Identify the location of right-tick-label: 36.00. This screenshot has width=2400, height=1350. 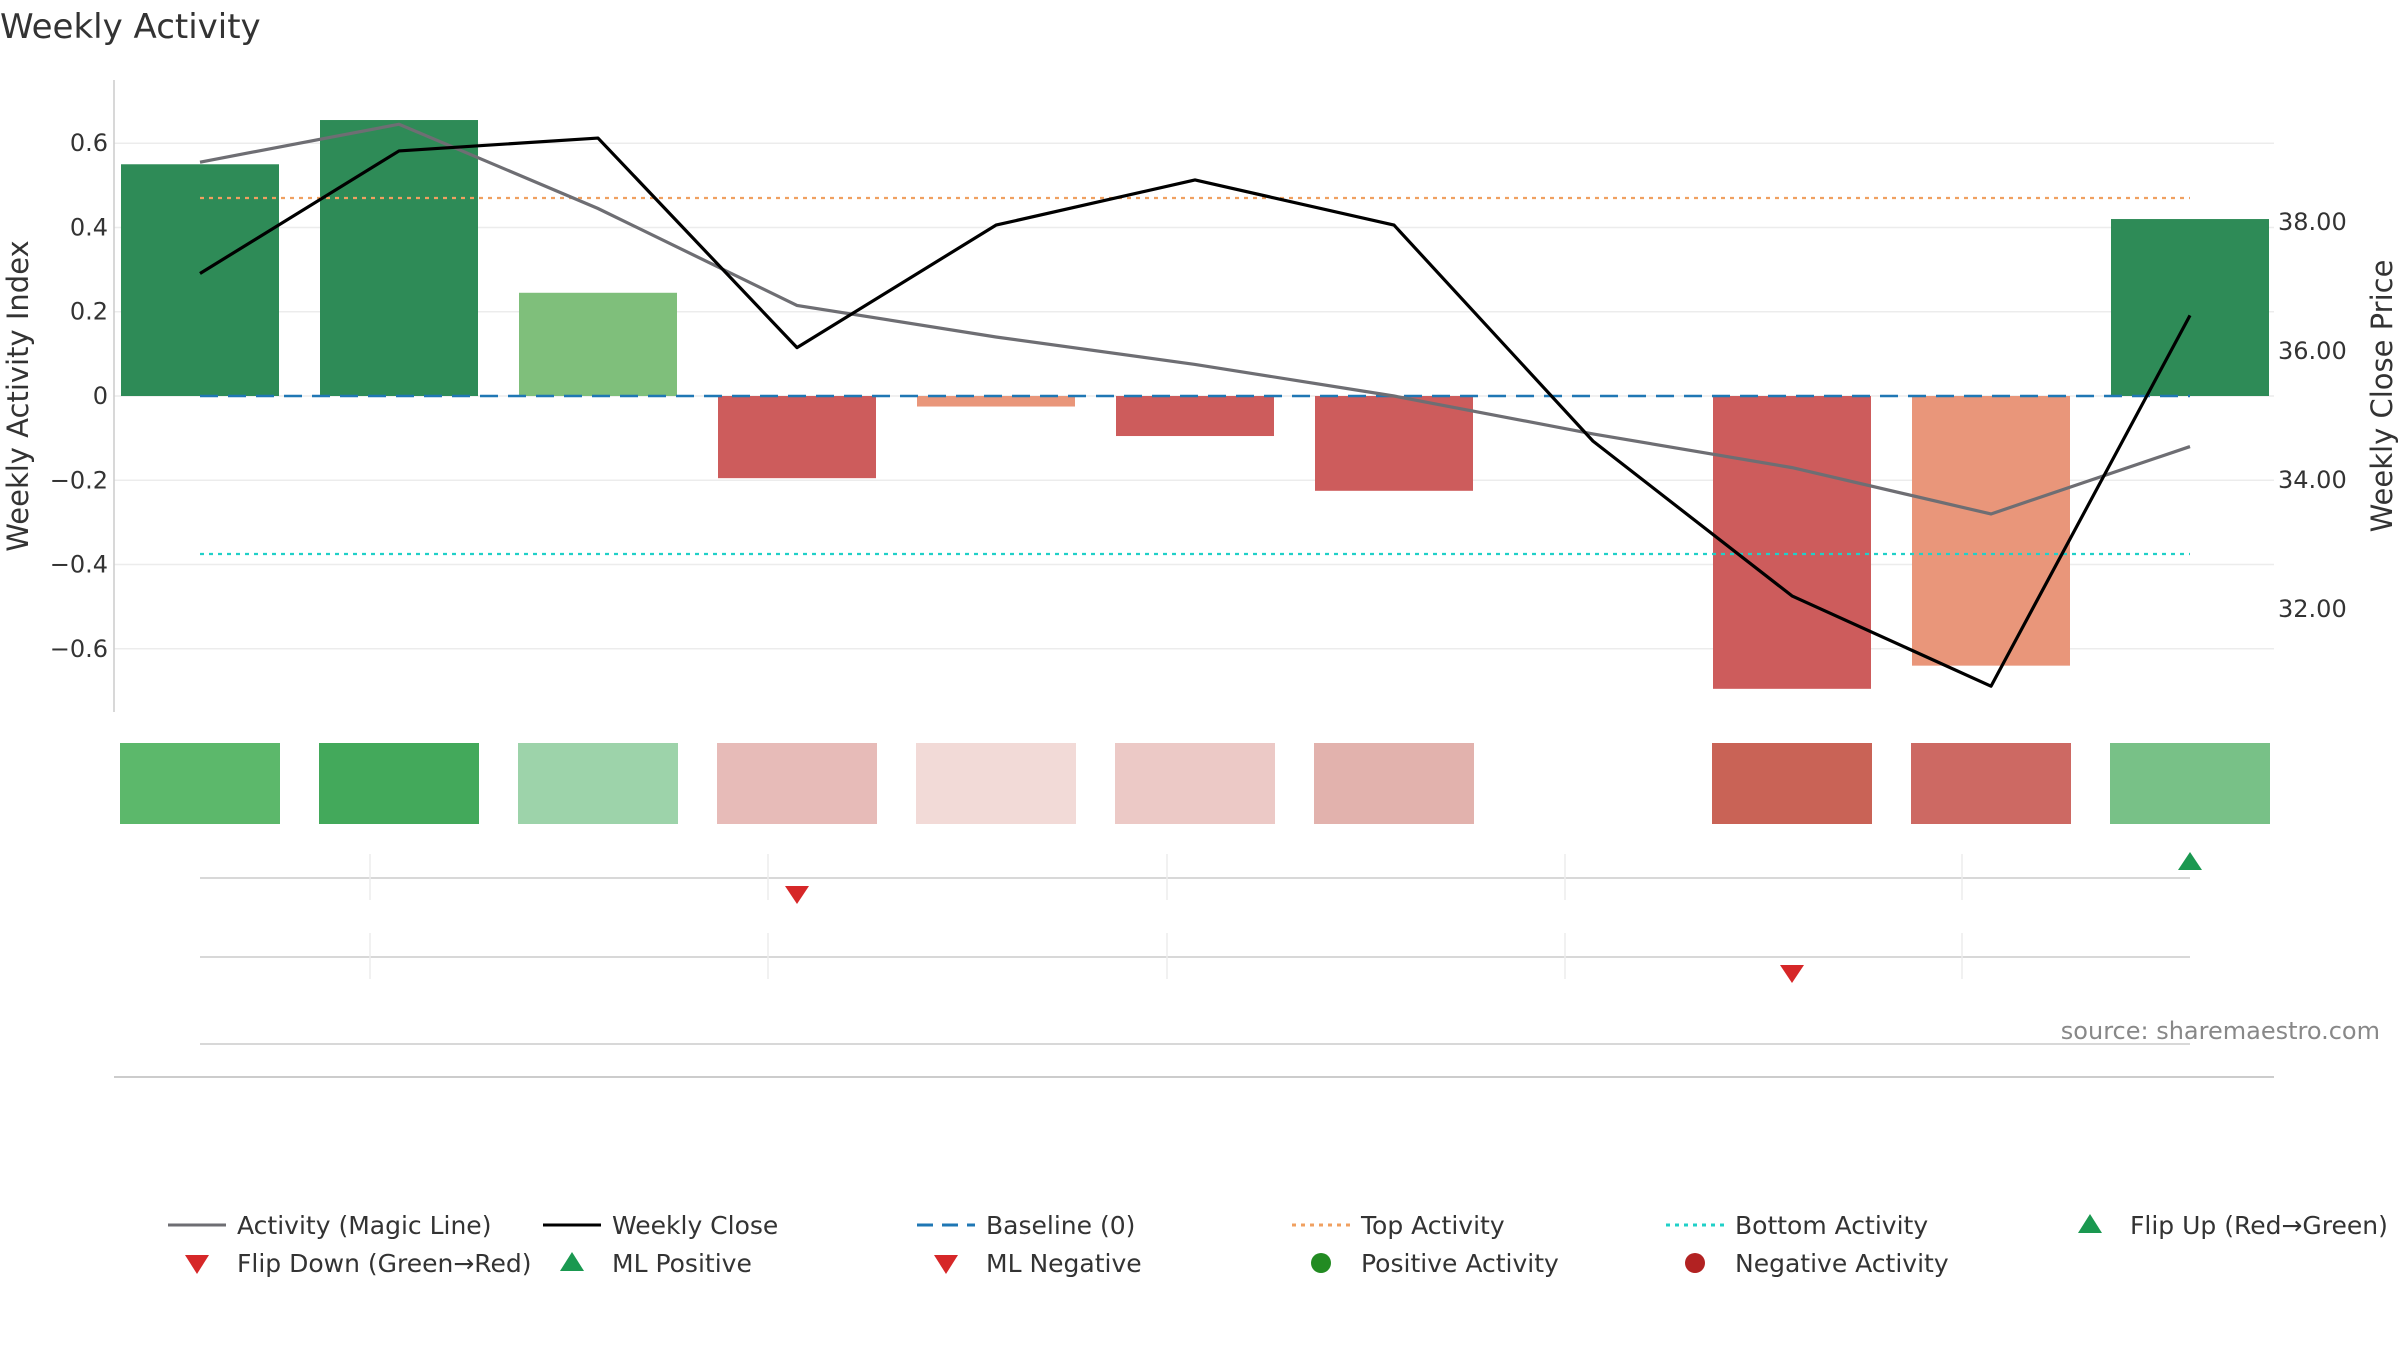
(2312, 351).